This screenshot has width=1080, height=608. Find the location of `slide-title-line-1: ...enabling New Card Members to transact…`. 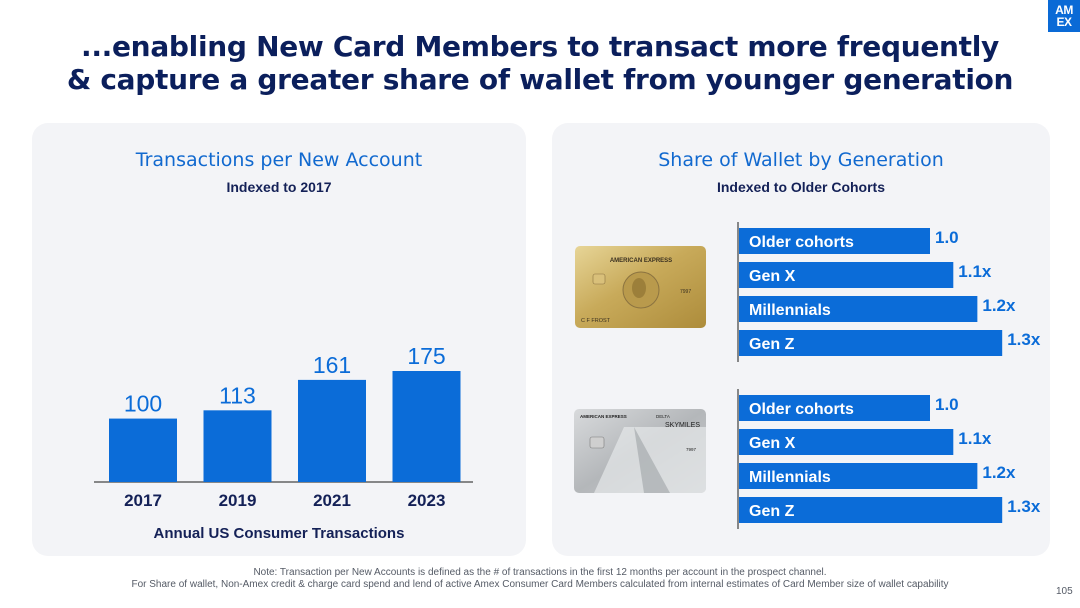

slide-title-line-1: ...enabling New Card Members to transact… is located at coordinates (539, 46).